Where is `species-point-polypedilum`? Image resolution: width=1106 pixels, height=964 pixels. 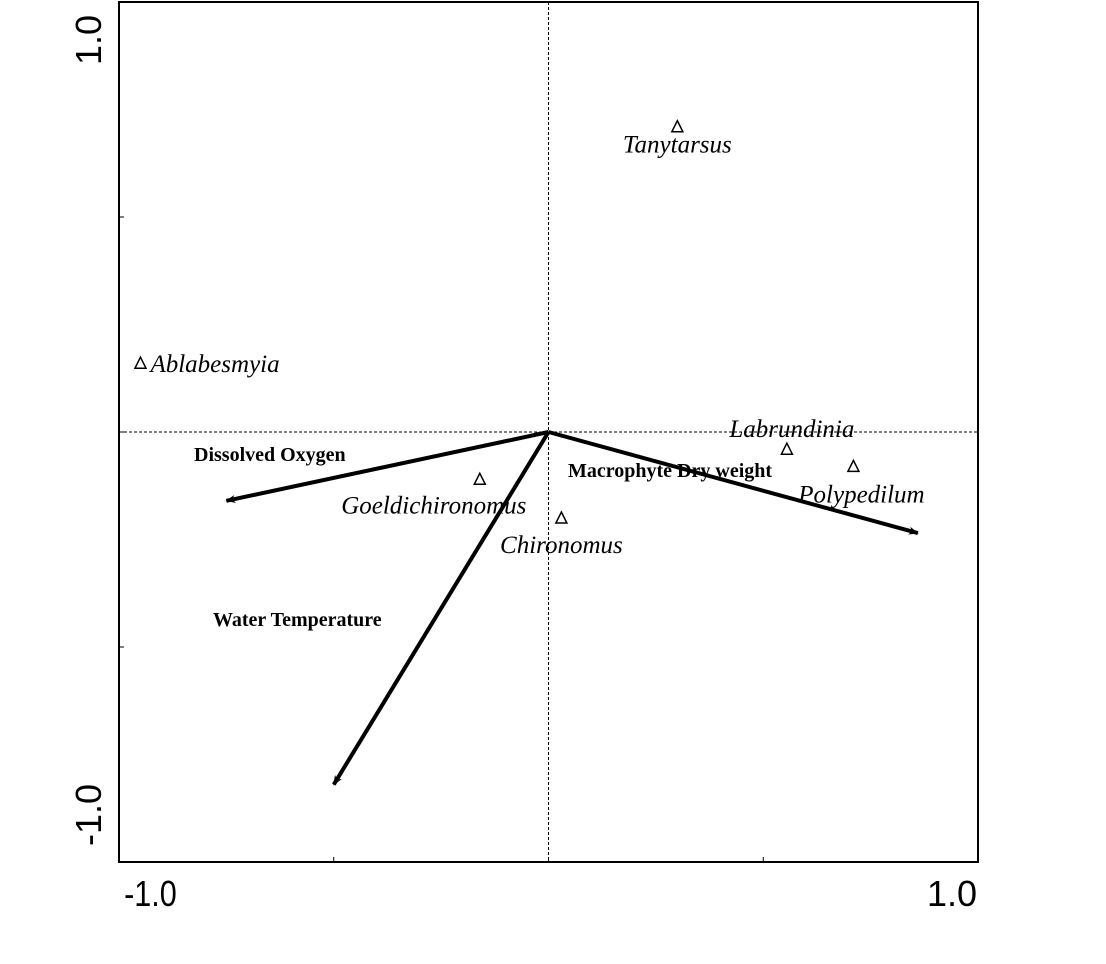 species-point-polypedilum is located at coordinates (853, 465).